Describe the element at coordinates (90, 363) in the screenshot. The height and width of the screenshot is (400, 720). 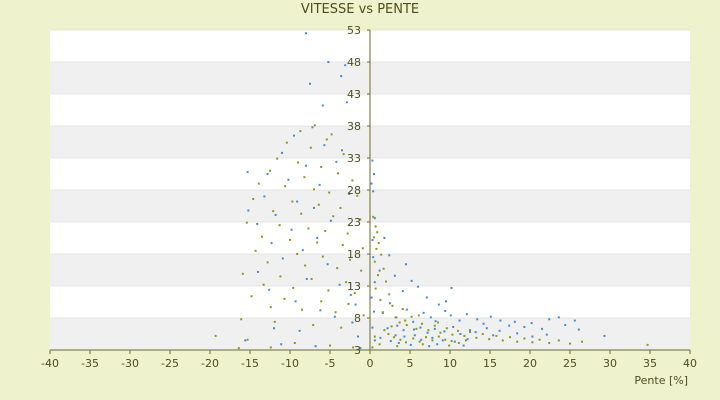
I see `x-tick-label: -35` at that location.